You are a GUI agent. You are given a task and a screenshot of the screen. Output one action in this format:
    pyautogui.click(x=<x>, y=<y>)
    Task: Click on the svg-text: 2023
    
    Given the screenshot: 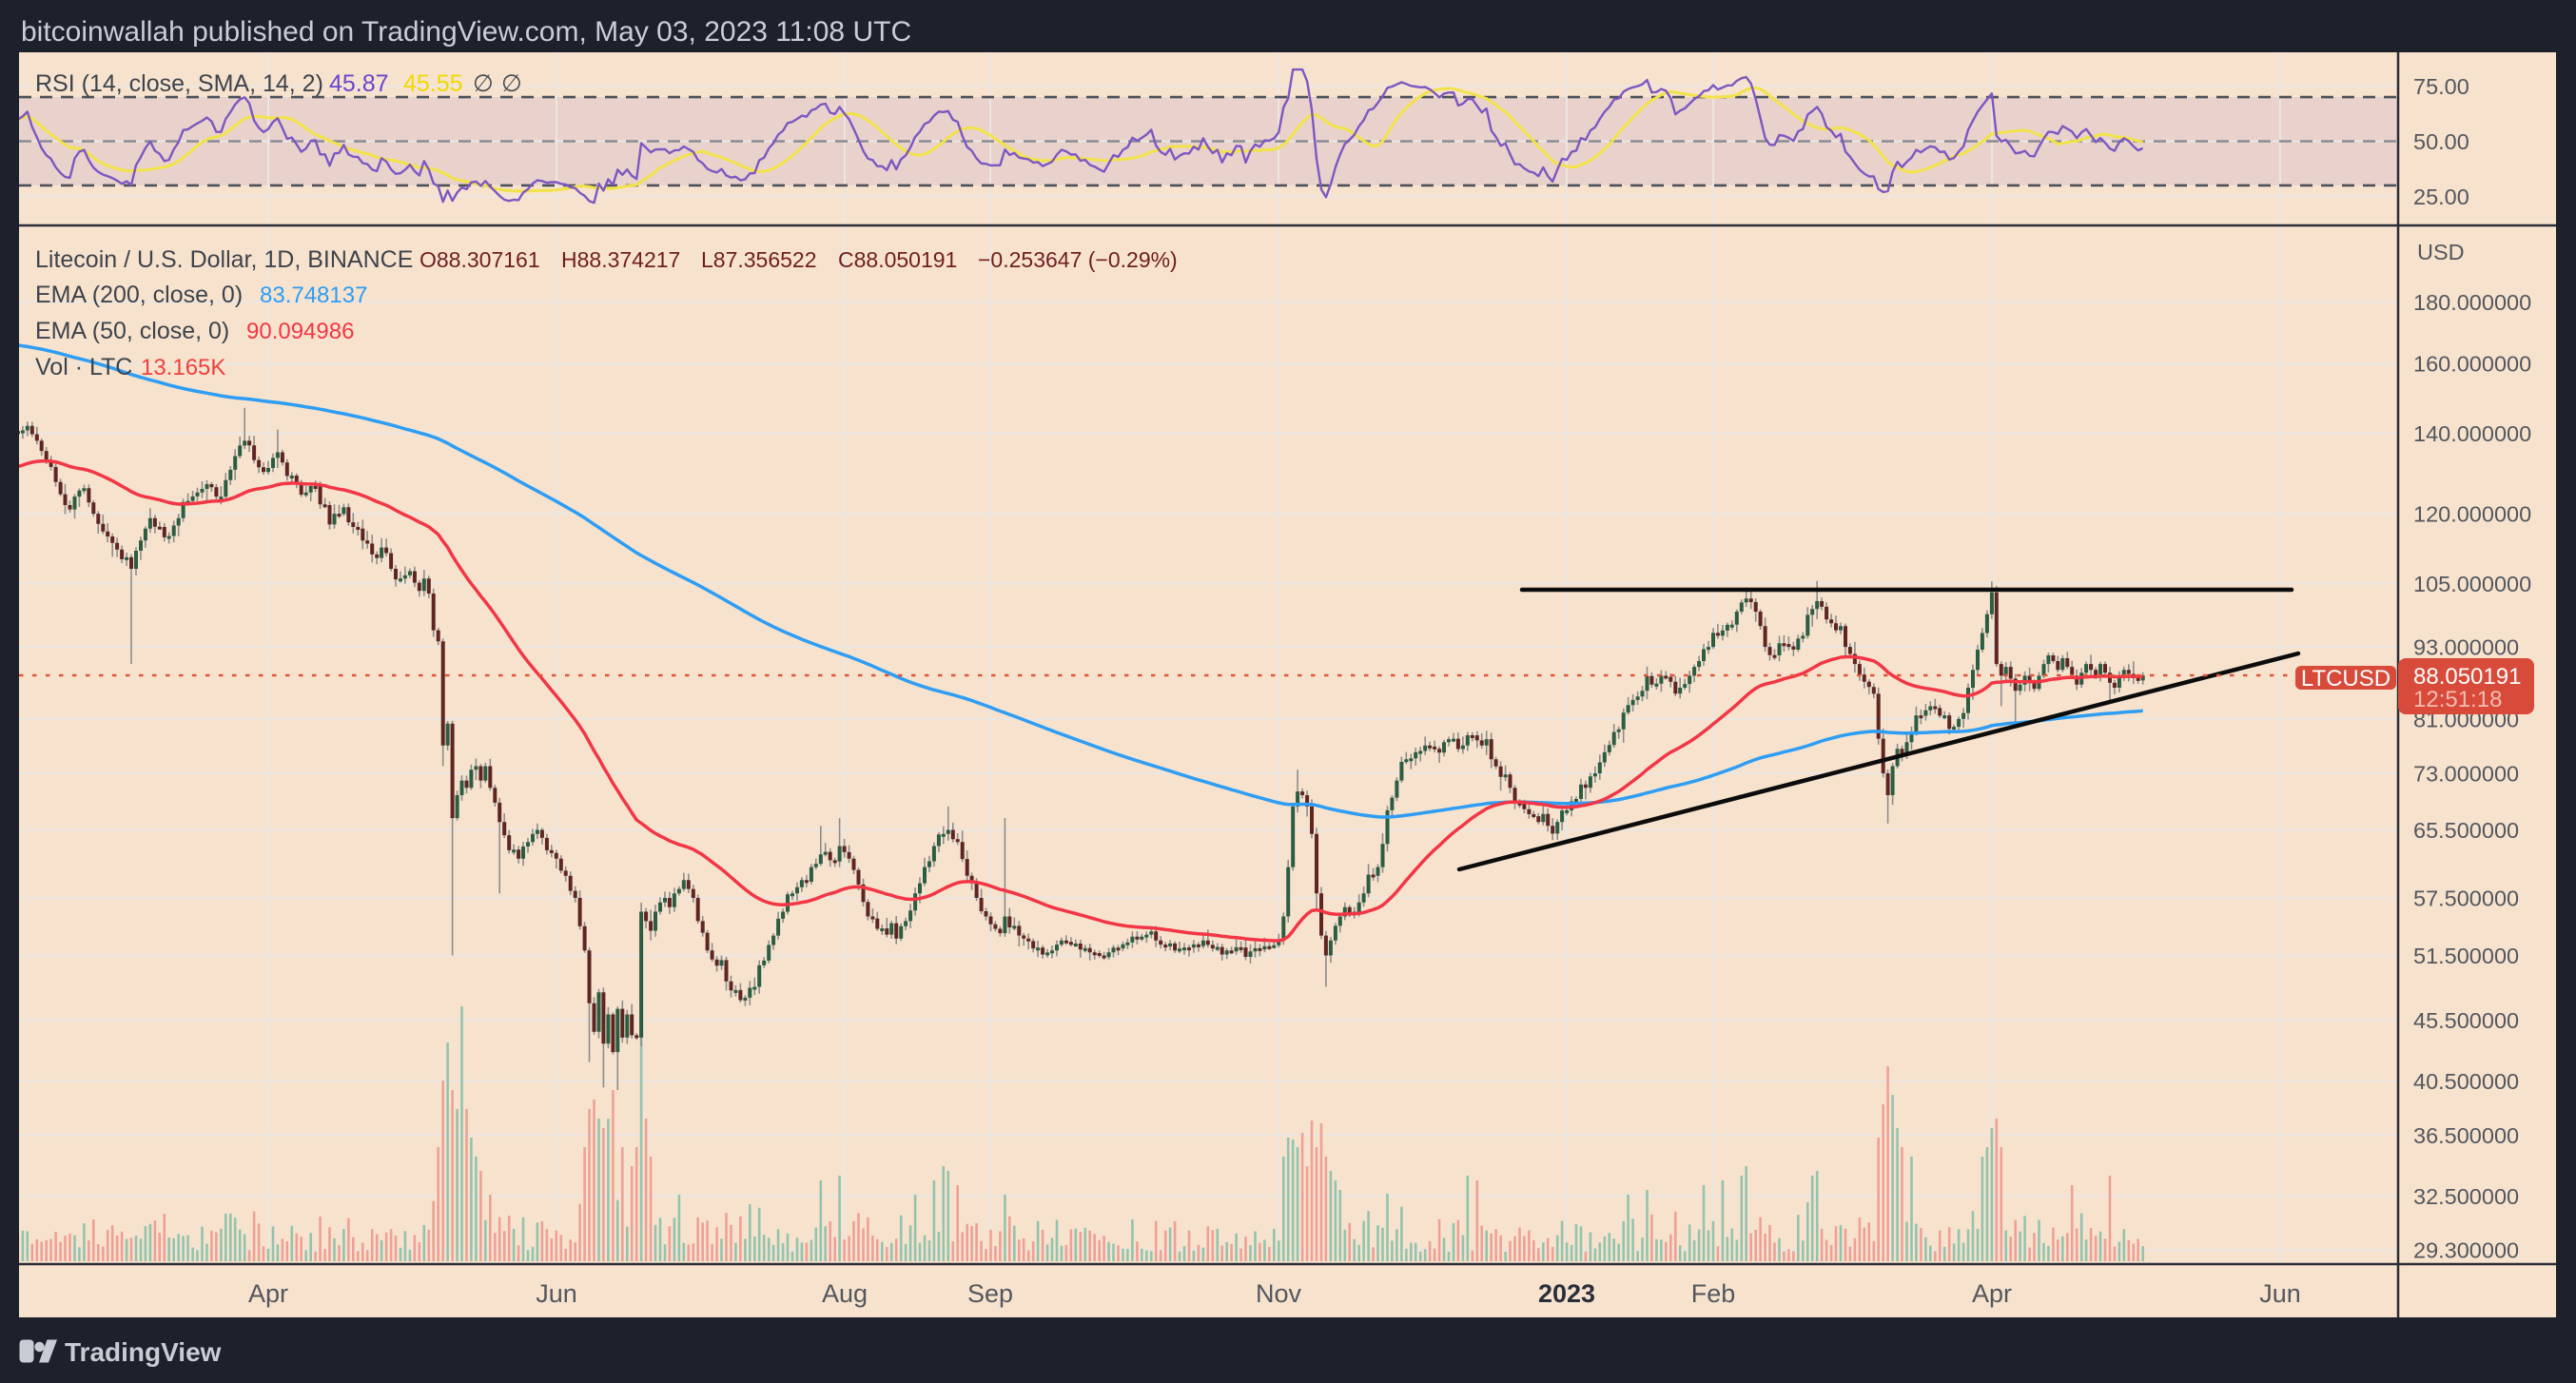 What is the action you would take?
    pyautogui.click(x=1566, y=1293)
    